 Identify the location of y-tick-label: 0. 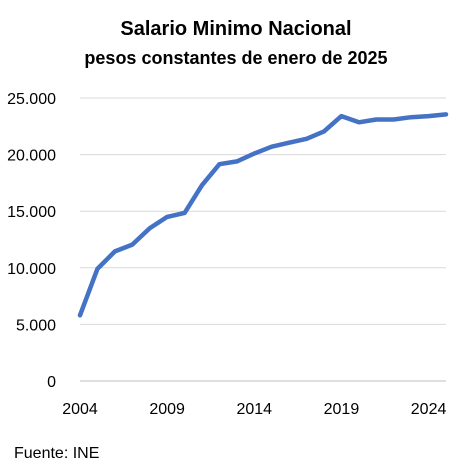
(51, 382).